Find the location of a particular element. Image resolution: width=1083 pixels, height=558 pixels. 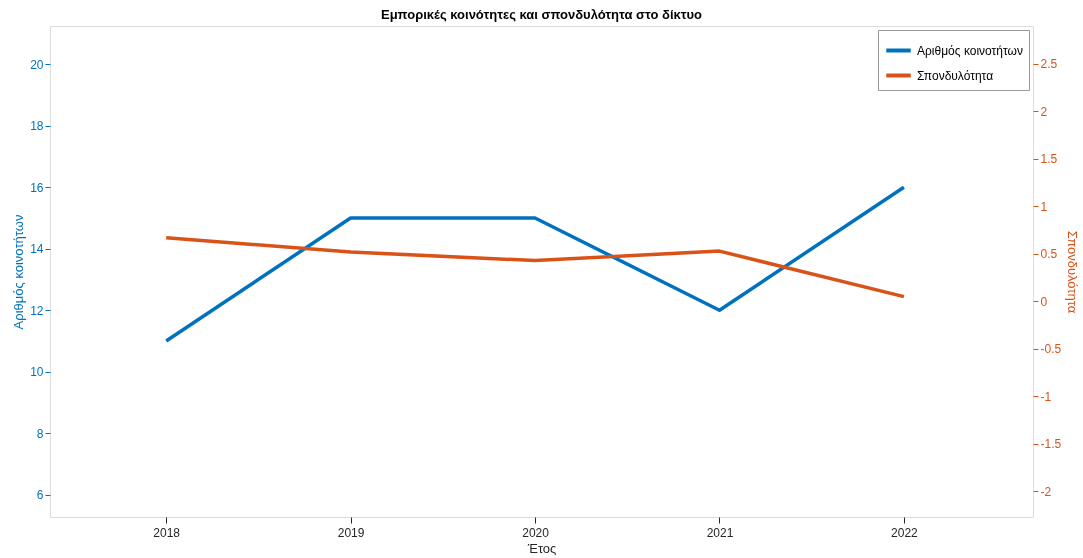

y-tick-label: 20 is located at coordinates (37, 64).